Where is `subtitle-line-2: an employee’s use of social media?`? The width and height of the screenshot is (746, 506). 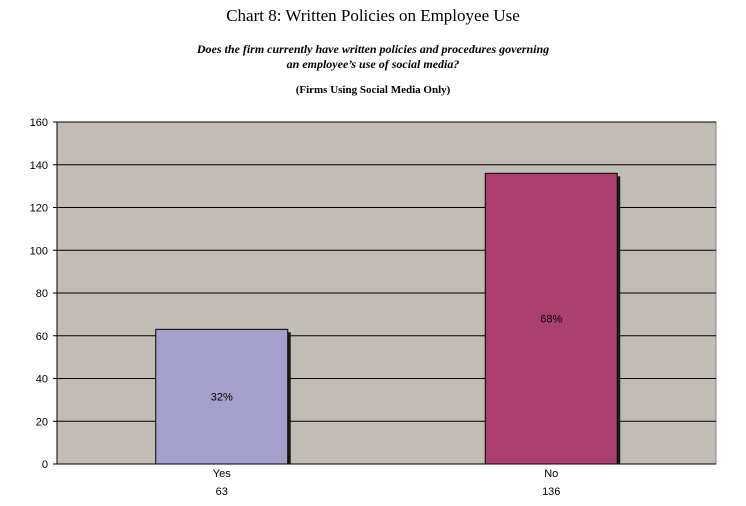
subtitle-line-2: an employee’s use of social media? is located at coordinates (373, 64).